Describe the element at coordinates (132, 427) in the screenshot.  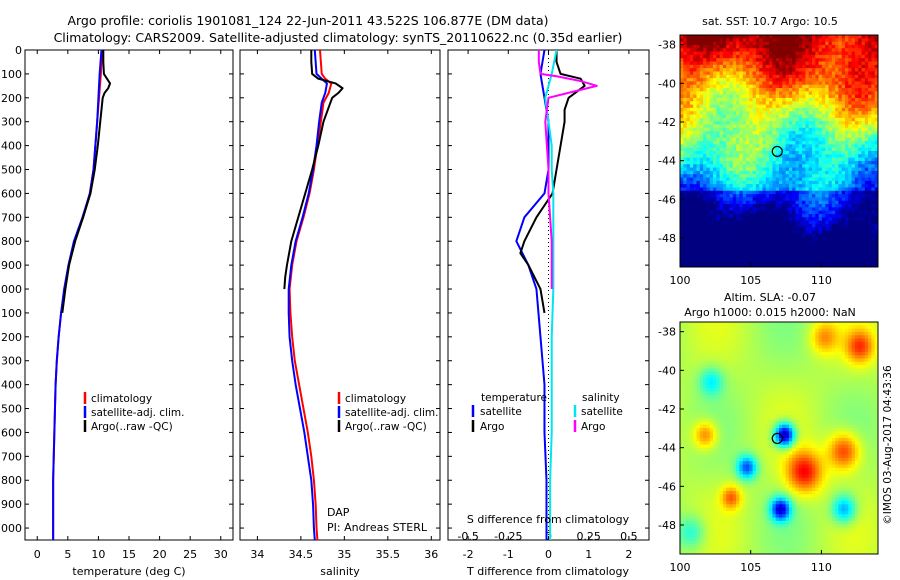
I see `legend-label-argo: Argo(..raw -QC)` at that location.